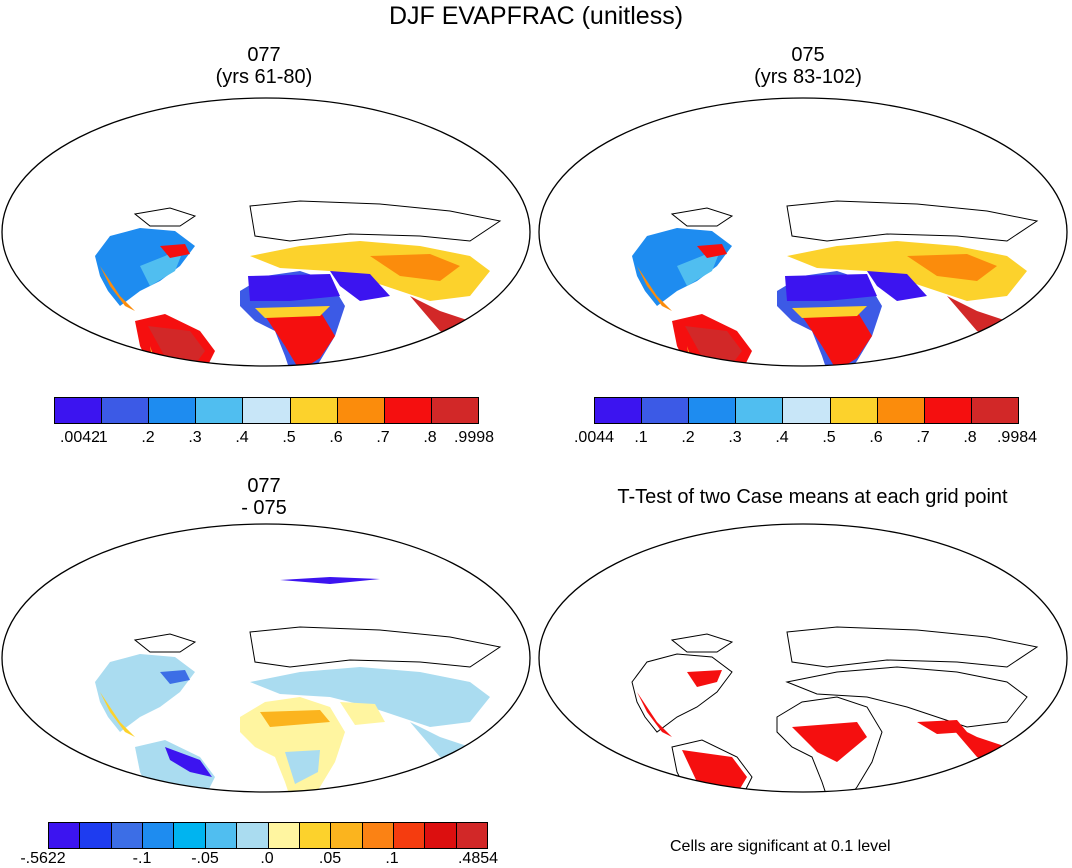 The height and width of the screenshot is (868, 1072). What do you see at coordinates (474, 437) in the screenshot?
I see `colorbar-tick: .9998` at bounding box center [474, 437].